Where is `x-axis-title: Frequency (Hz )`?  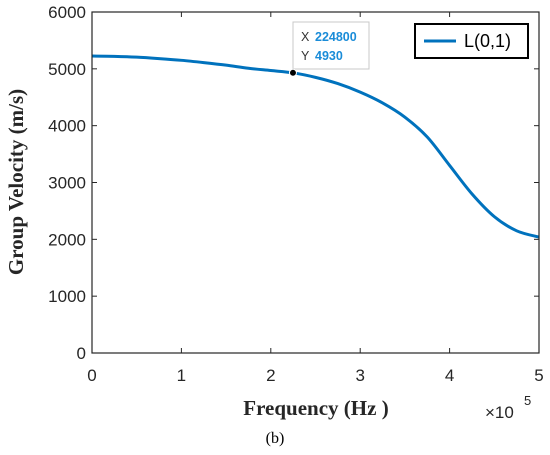
x-axis-title: Frequency (Hz ) is located at coordinates (315, 408).